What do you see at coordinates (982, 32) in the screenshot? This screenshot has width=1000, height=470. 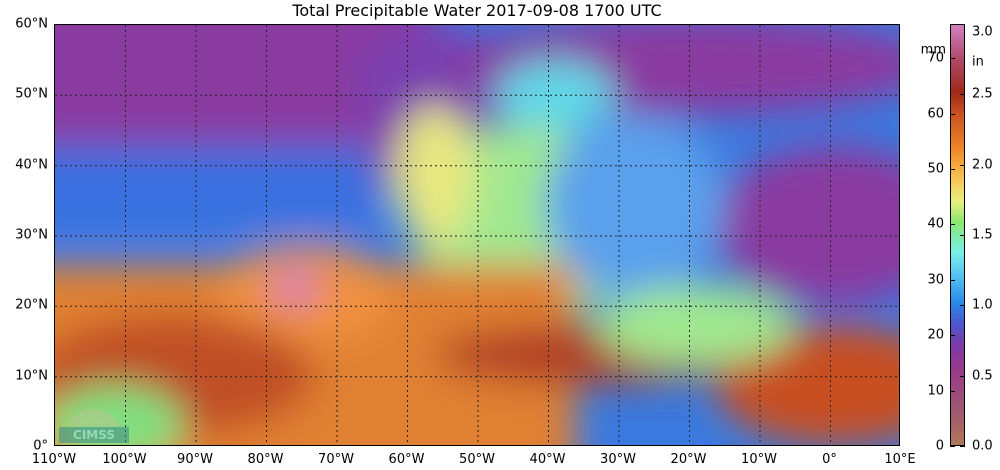 I see `colorbar-in-tick: 3.0` at bounding box center [982, 32].